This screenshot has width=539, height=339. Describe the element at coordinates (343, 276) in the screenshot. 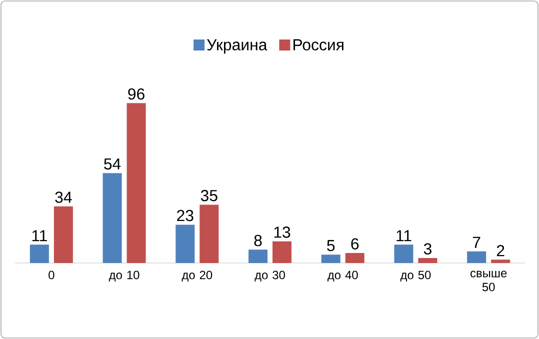

I see `x-tick-label: до 40` at that location.